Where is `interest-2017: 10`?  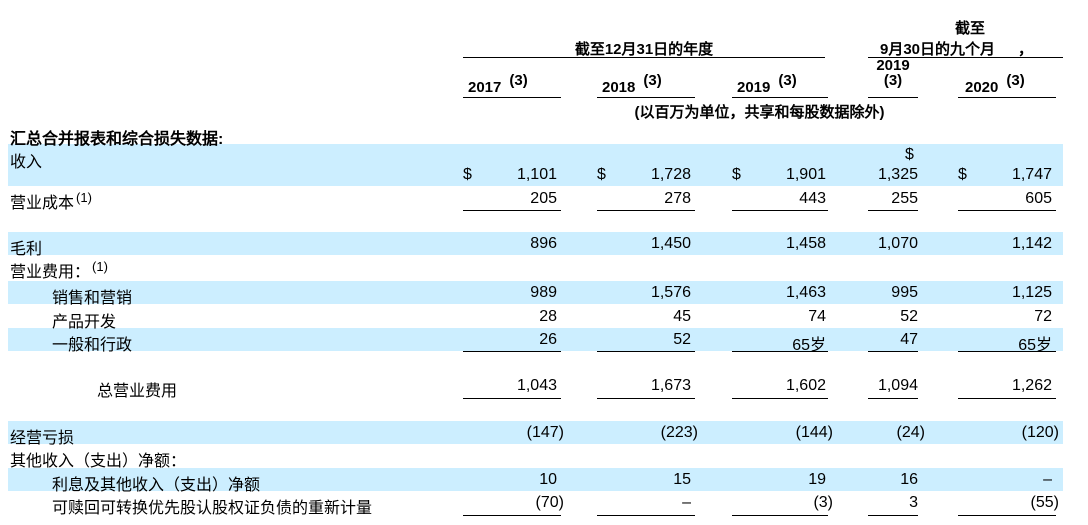 interest-2017: 10 is located at coordinates (548, 479).